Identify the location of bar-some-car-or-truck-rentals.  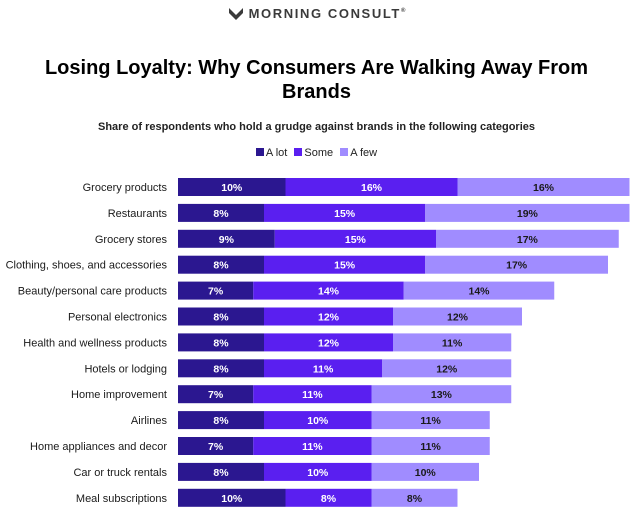
(318, 471).